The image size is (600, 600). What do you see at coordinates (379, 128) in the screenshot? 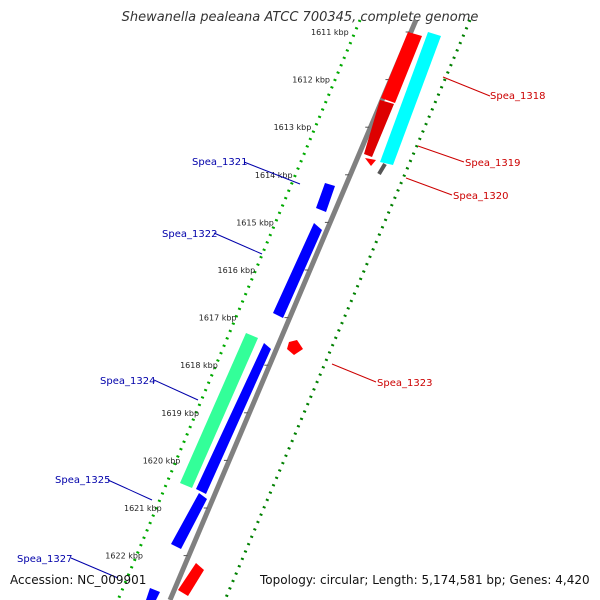
I see `gene-spea-1318-part` at bounding box center [379, 128].